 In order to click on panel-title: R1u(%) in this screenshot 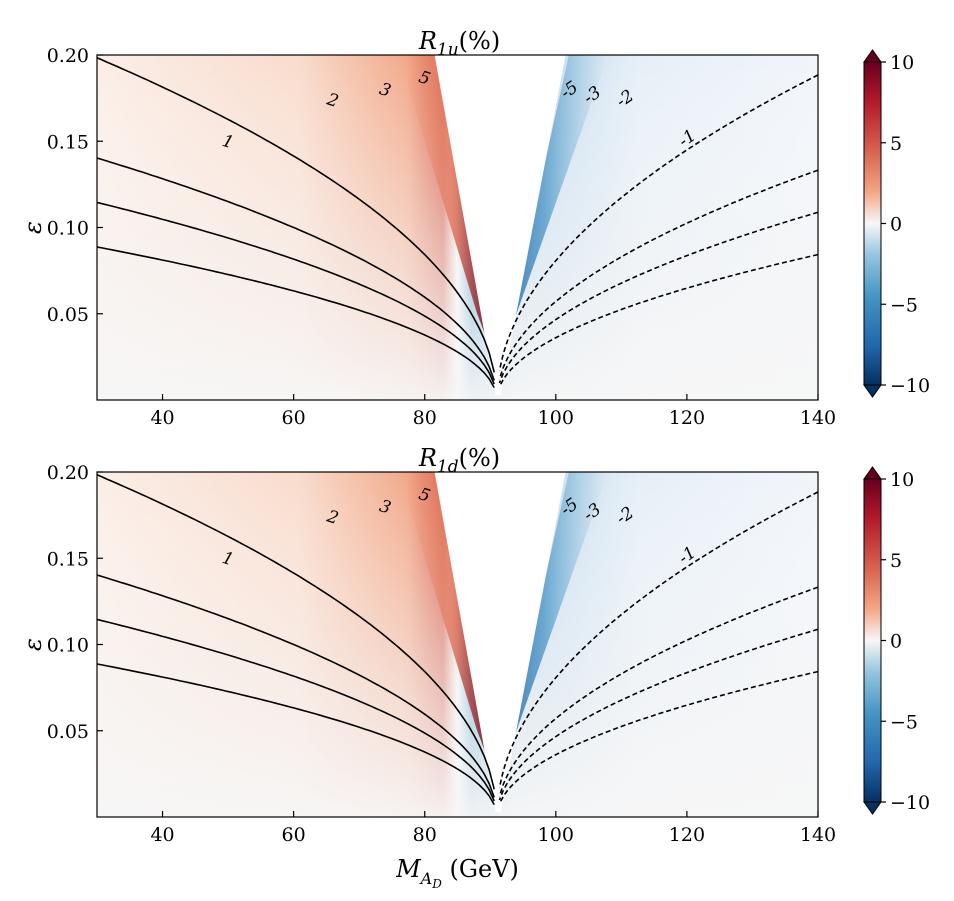, I will do `click(459, 43)`.